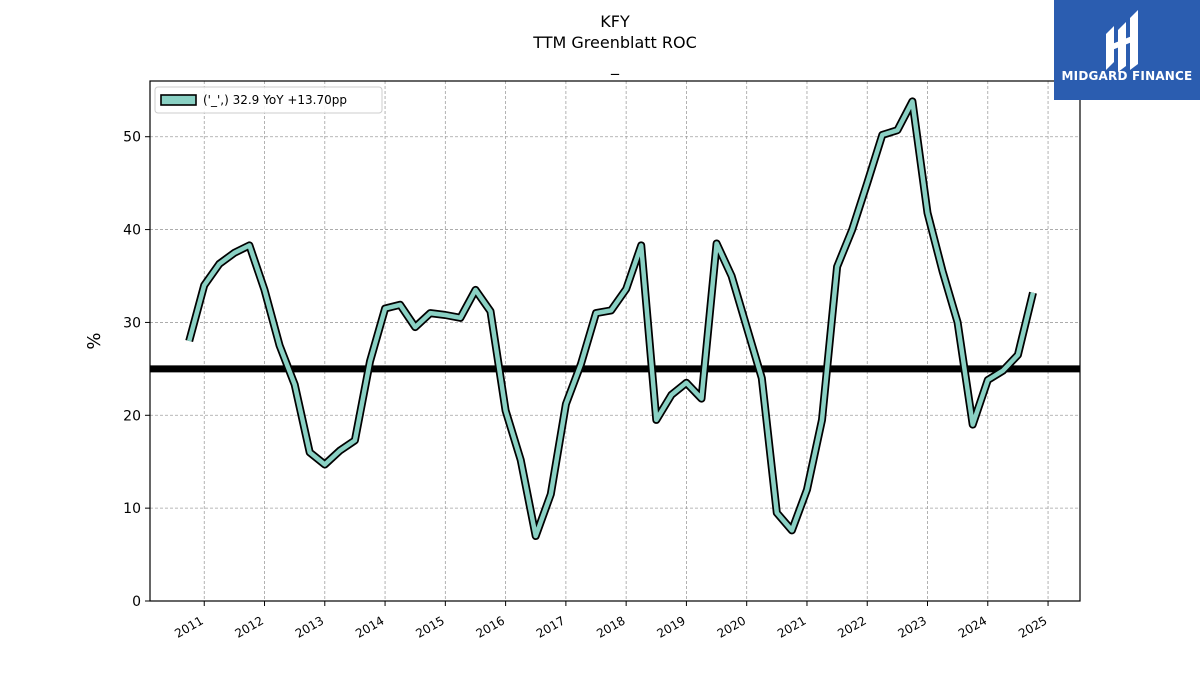  What do you see at coordinates (132, 138) in the screenshot?
I see `y-tick-label: 50` at bounding box center [132, 138].